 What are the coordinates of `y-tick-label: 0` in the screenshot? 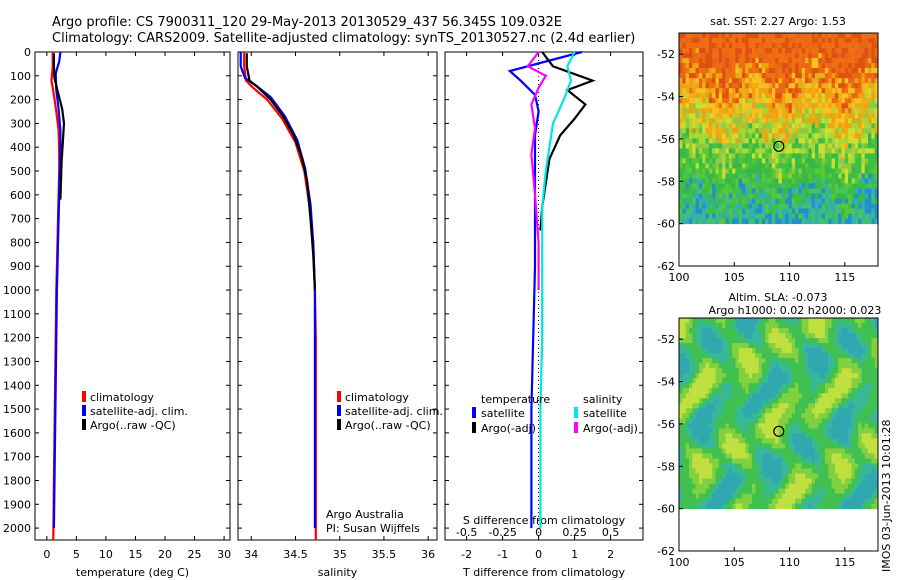 It's located at (27, 52).